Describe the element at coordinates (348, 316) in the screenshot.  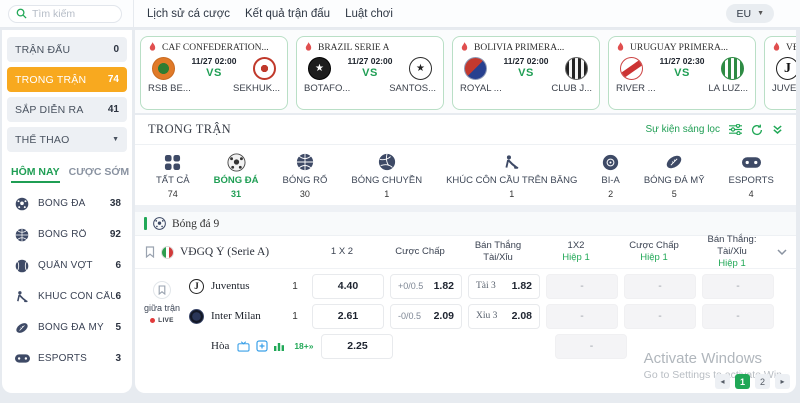
I see `odds-win: 2.61` at that location.